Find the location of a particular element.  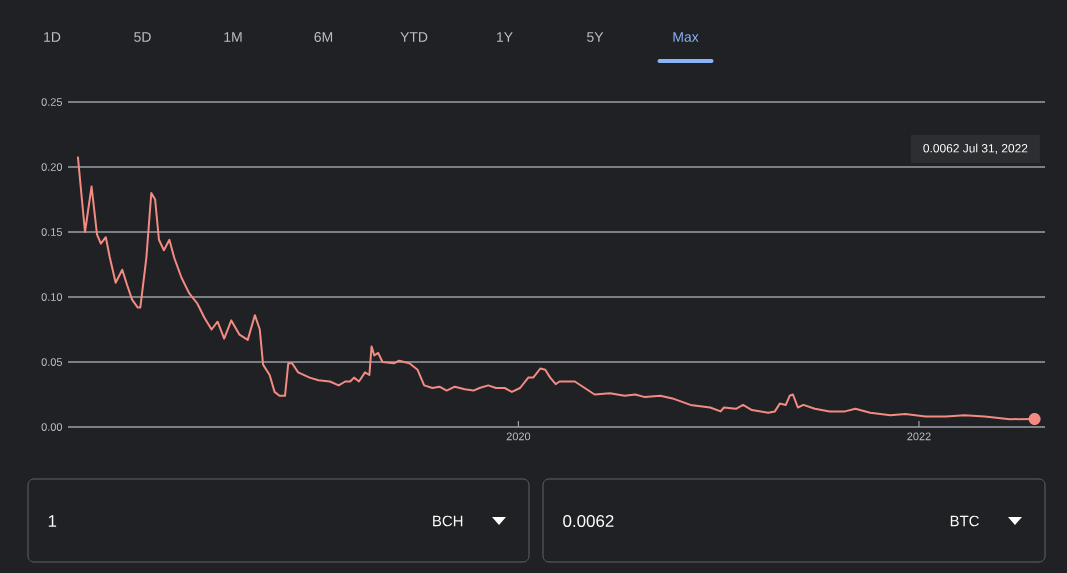

text: 6M is located at coordinates (323, 37).